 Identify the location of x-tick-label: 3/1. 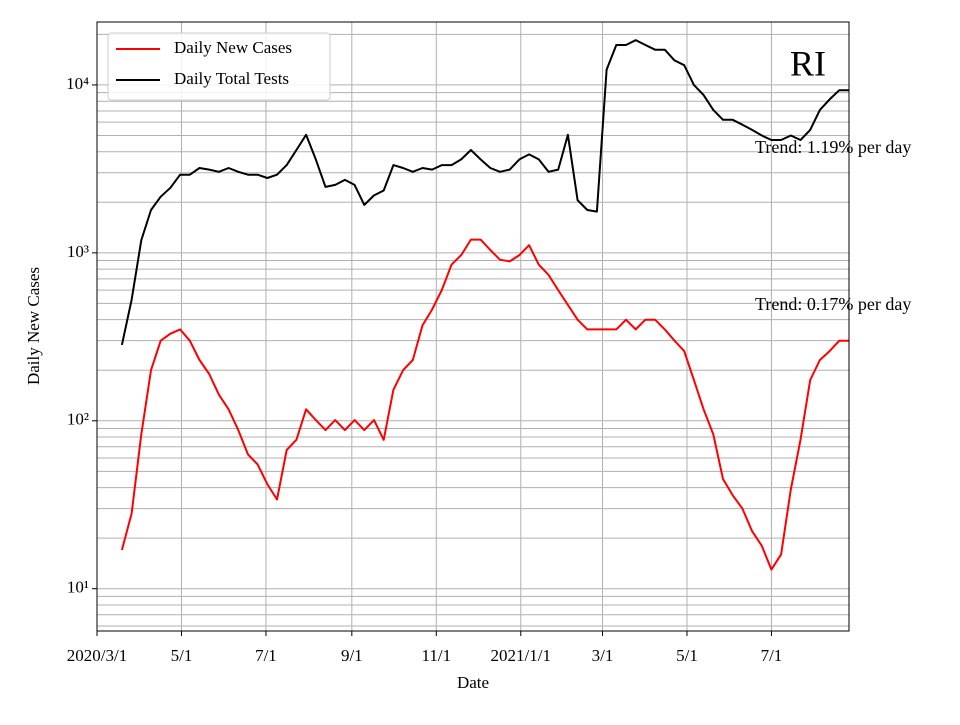
(603, 655).